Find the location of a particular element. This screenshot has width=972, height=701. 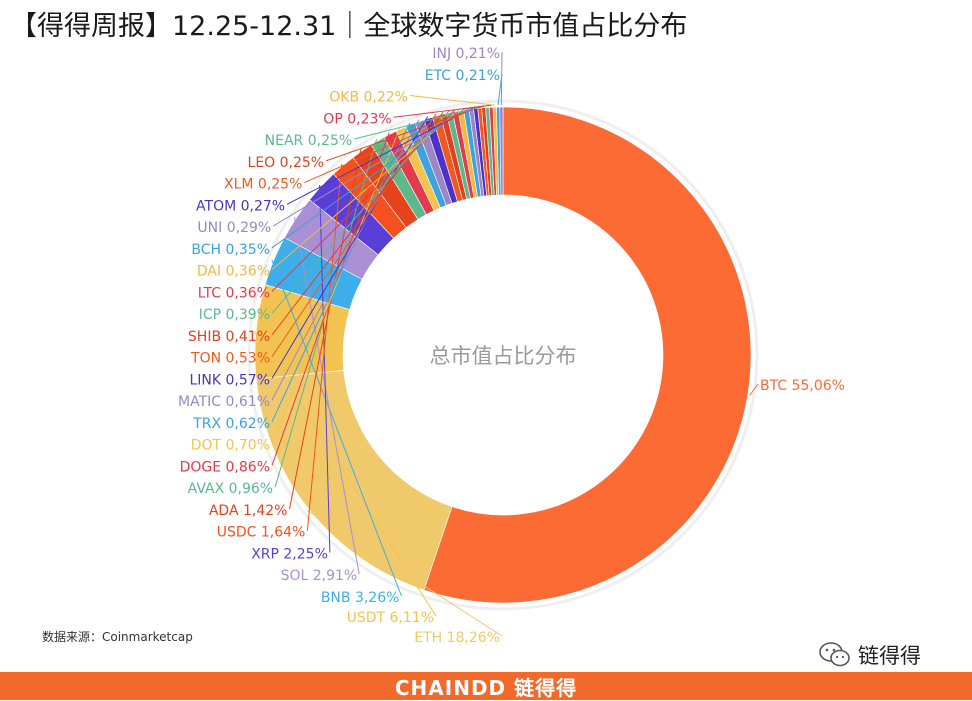

leader-dot is located at coordinates (336, 285).